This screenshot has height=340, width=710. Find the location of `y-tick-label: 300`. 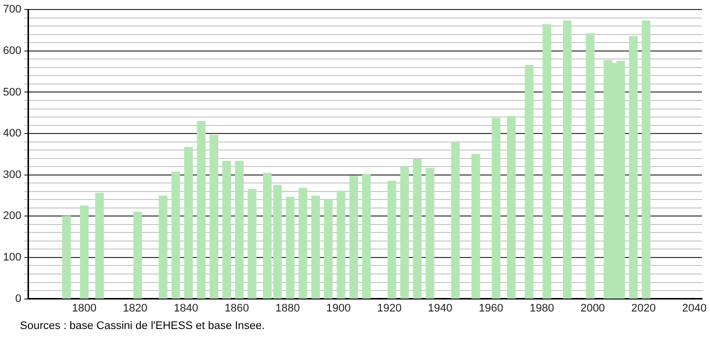

y-tick-label: 300 is located at coordinates (12, 174).